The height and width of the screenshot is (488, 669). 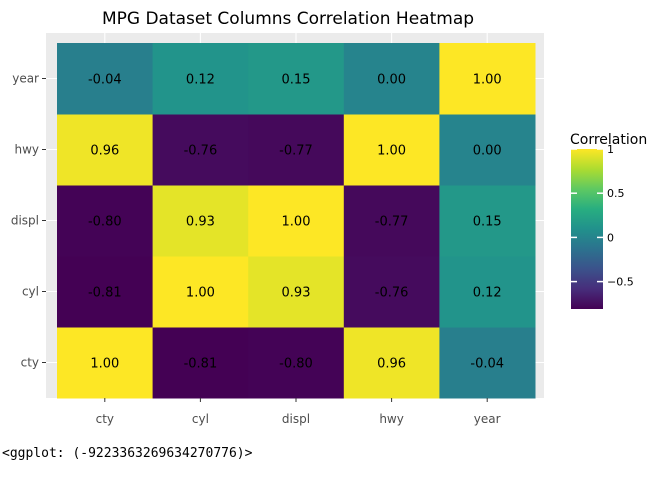 I want to click on y-tick-label-year: year, so click(x=25, y=79).